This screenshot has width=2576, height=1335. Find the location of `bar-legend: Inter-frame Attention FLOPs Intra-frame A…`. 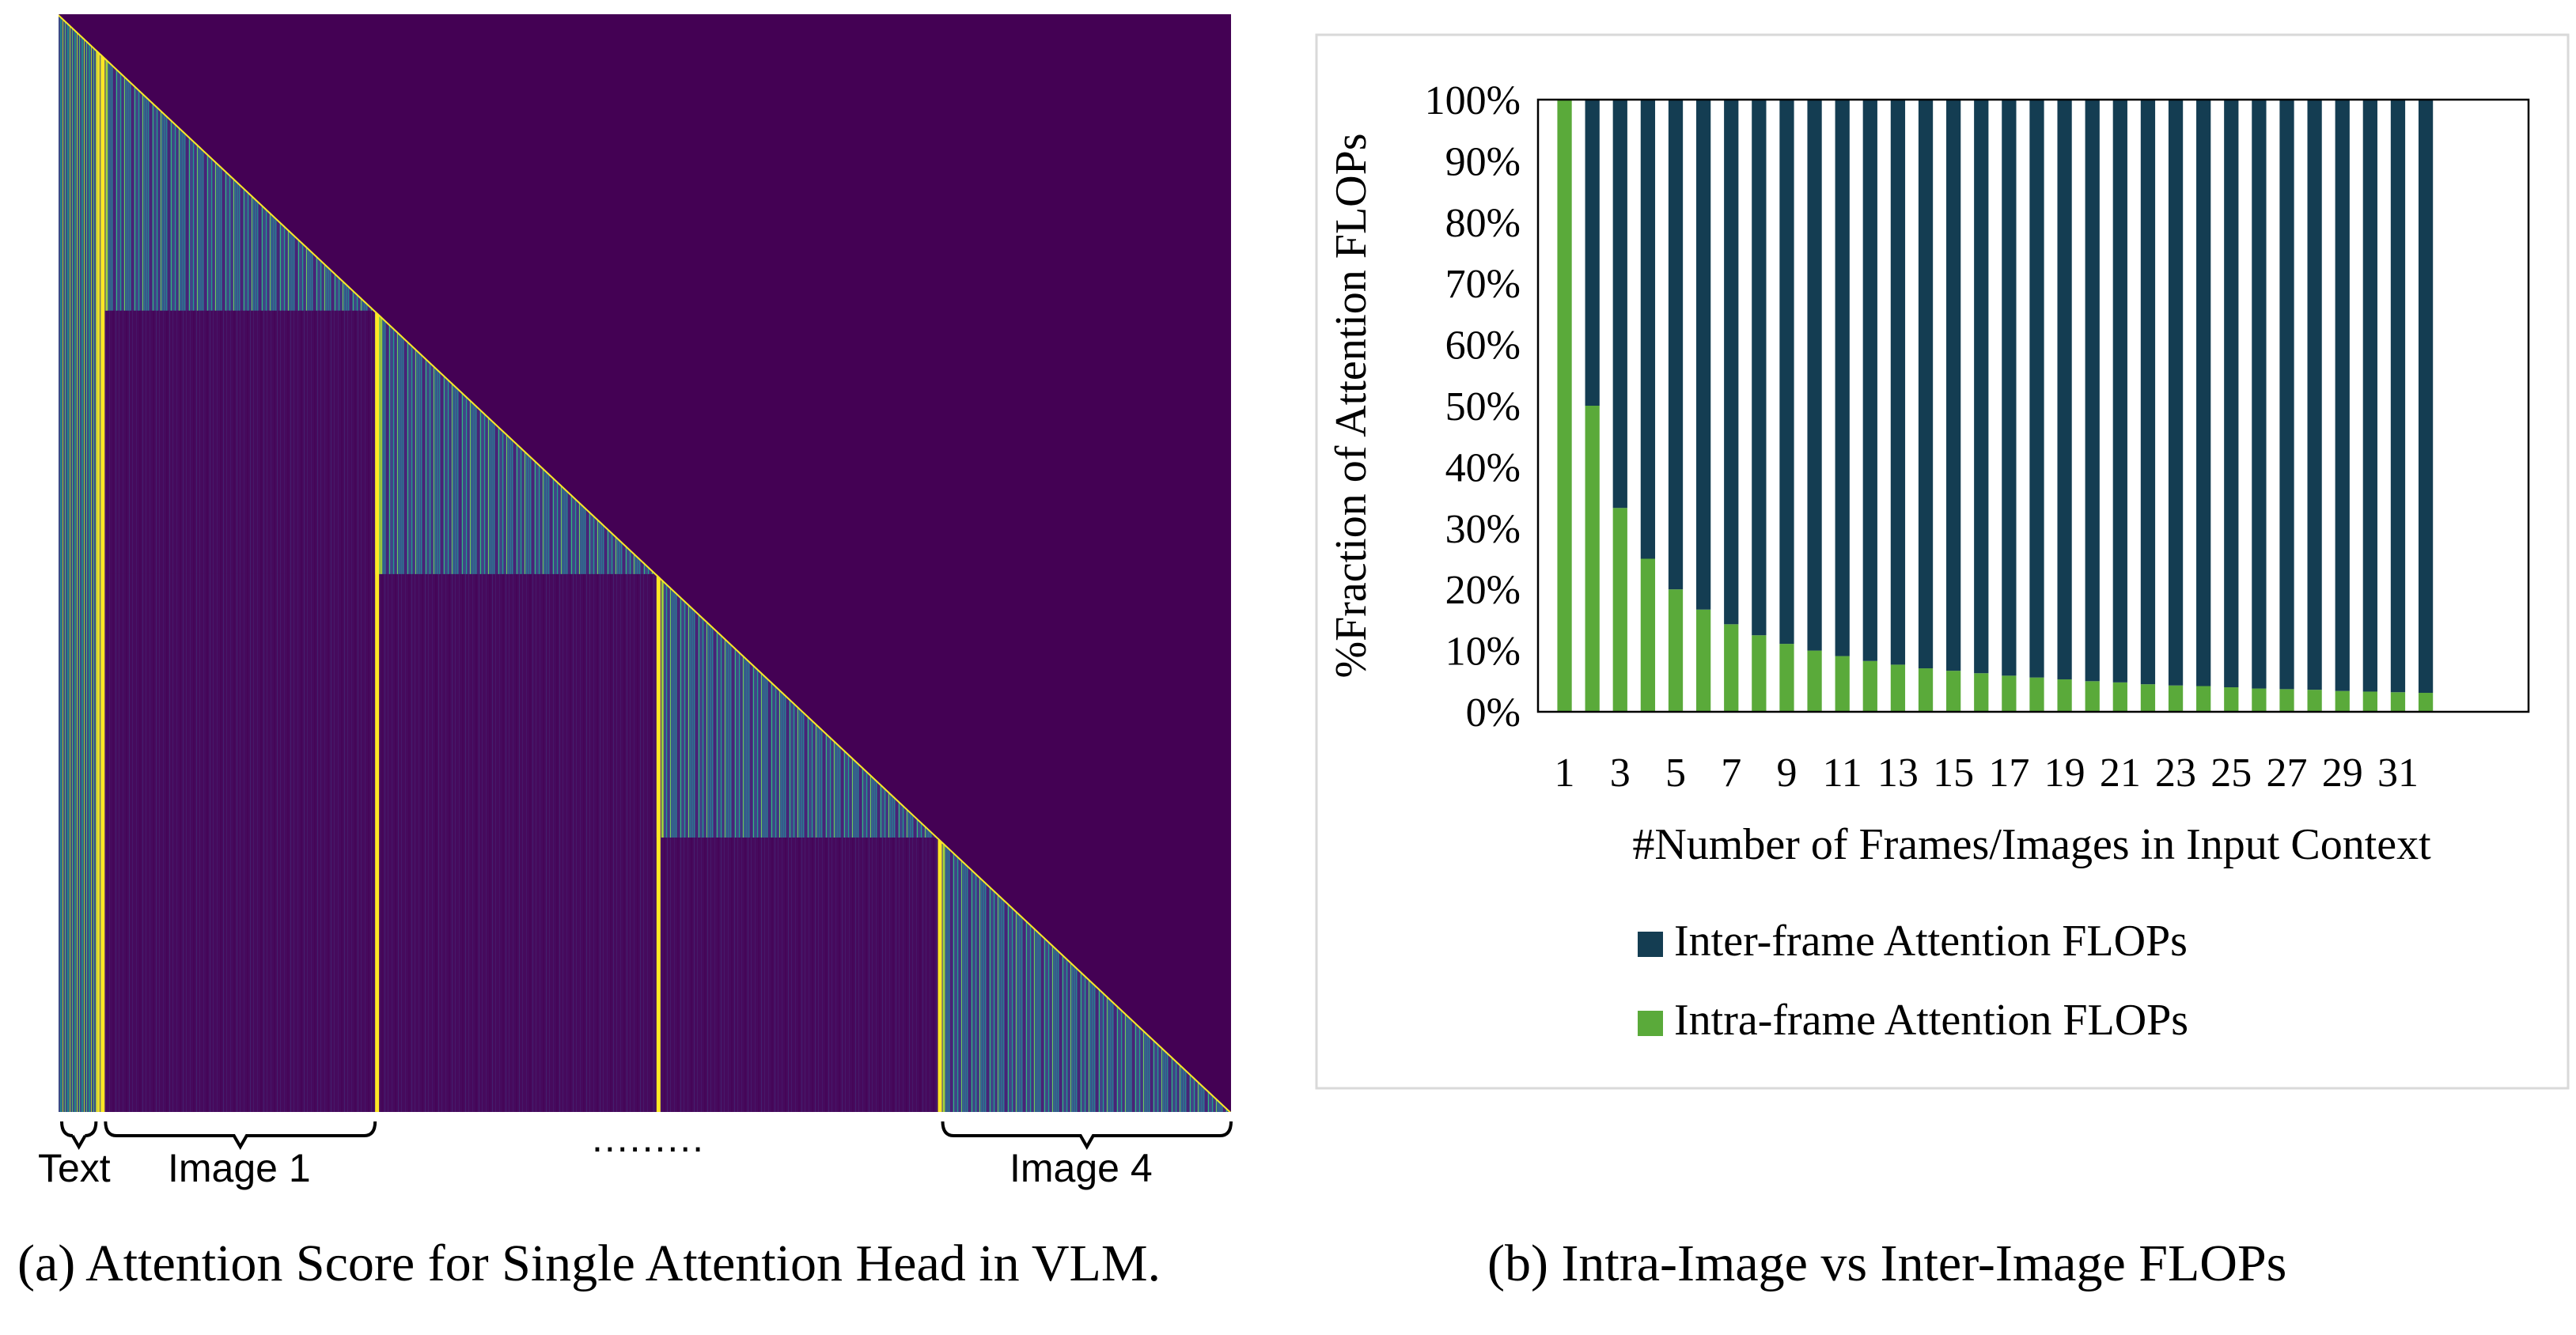

bar-legend: Inter-frame Attention FLOPs Intra-frame A… is located at coordinates (1913, 981).